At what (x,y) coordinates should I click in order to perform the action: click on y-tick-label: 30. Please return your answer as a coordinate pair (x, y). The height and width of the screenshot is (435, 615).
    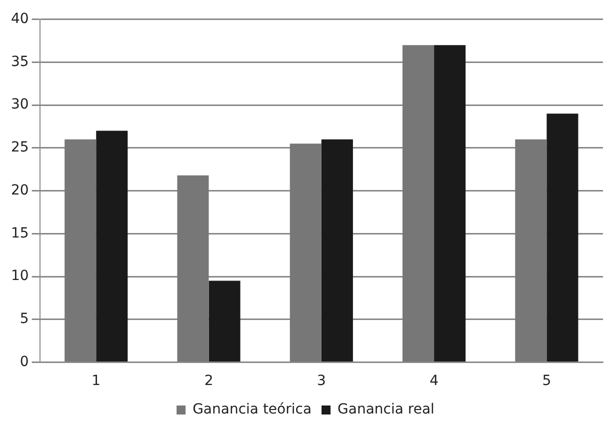
    Looking at the image, I should click on (19, 104).